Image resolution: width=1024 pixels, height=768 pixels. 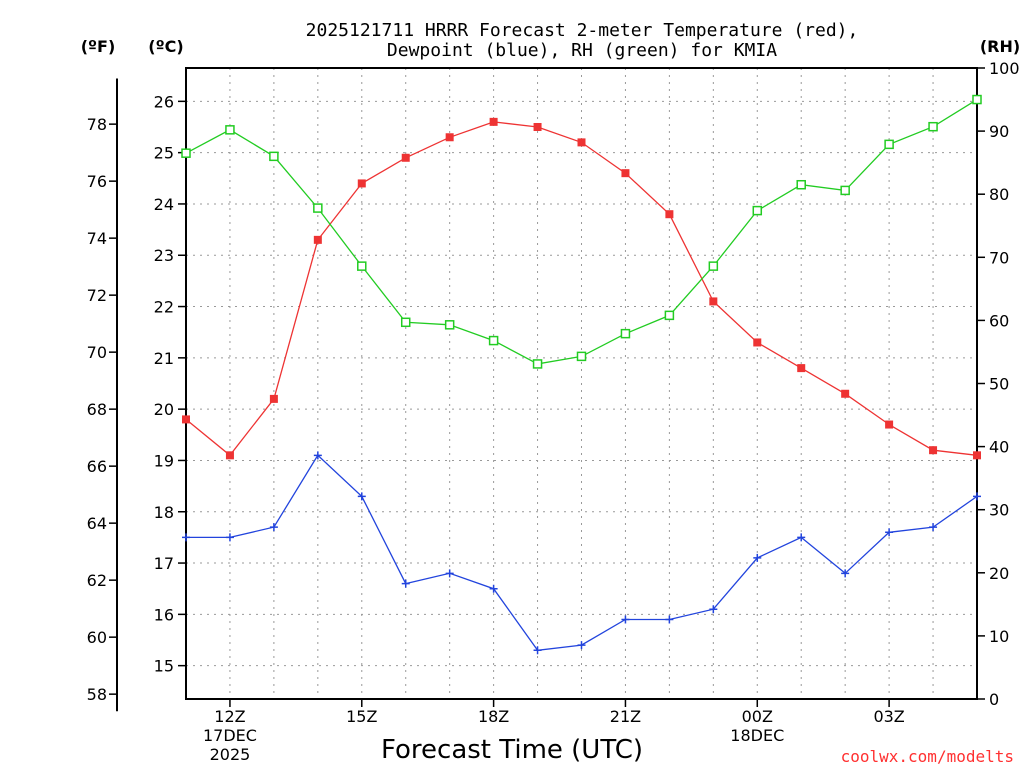 I want to click on celsius-tick-label: 25, so click(x=164, y=153).